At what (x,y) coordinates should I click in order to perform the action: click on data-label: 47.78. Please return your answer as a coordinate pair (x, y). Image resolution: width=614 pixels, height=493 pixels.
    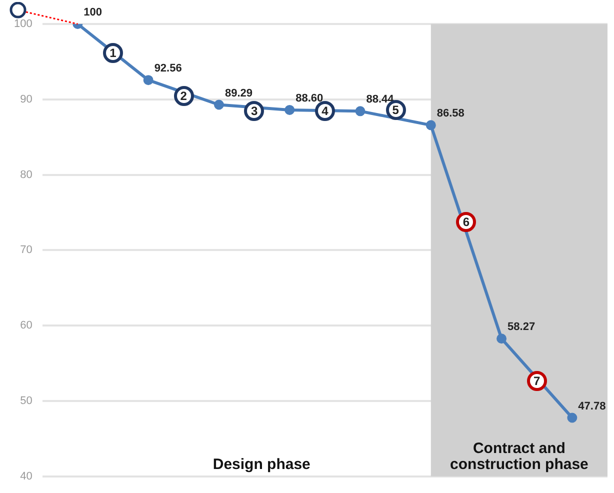
    Looking at the image, I should click on (592, 406).